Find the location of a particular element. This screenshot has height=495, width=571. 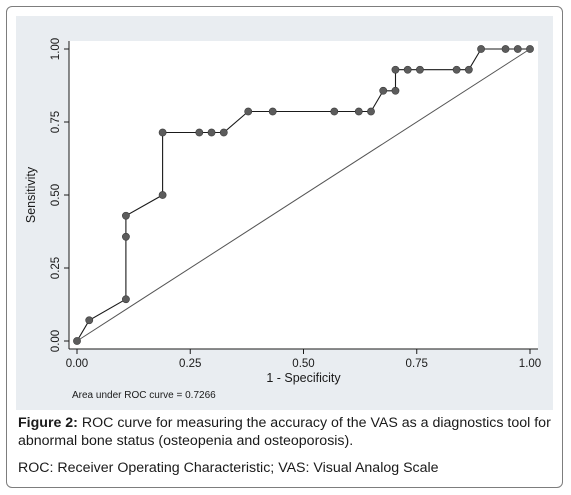

y-tick-label: 0.75 is located at coordinates (56, 122).